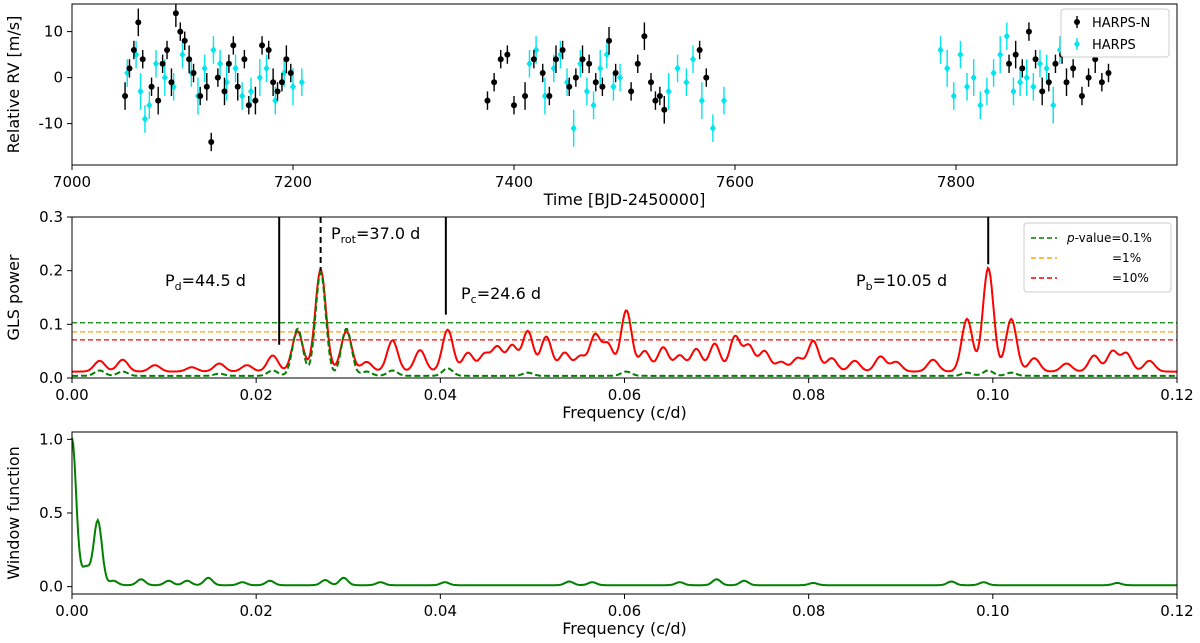 The image size is (1200, 643). What do you see at coordinates (293, 182) in the screenshot?
I see `x-tick-label: 7200` at bounding box center [293, 182].